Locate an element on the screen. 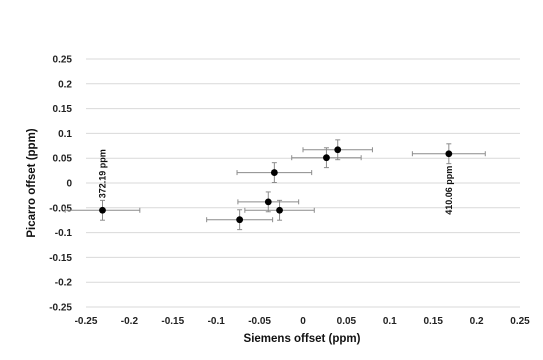  annotation-label: 372.19 ppm is located at coordinates (102, 173).